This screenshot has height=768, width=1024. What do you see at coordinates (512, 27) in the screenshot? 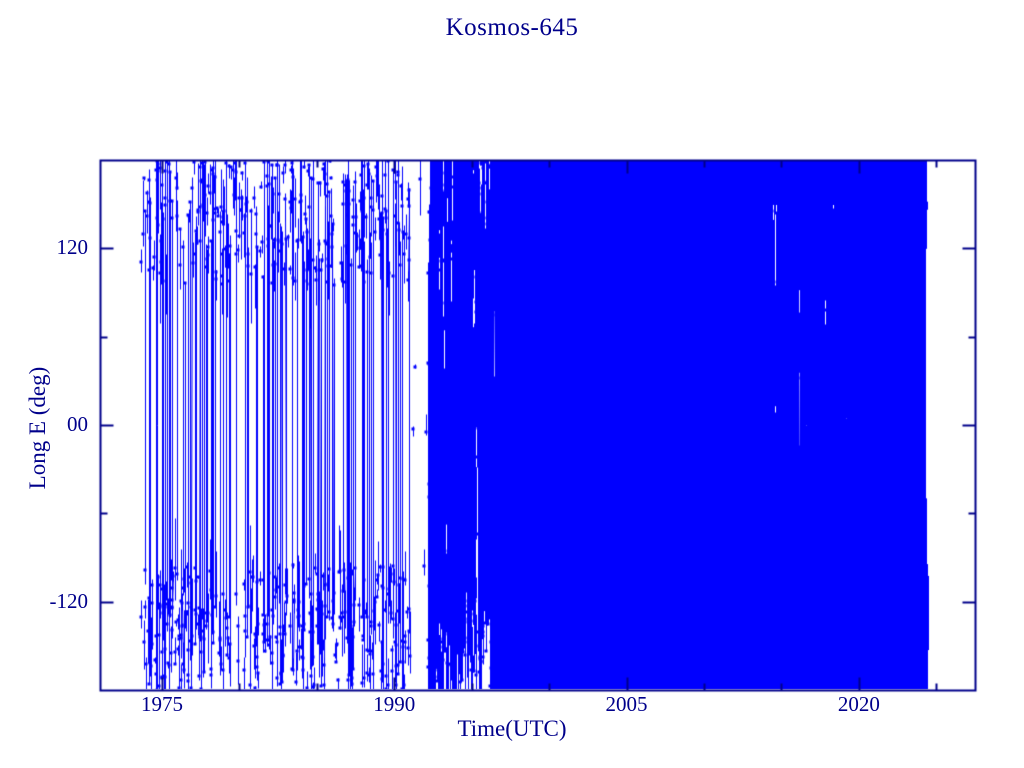
I see `page-title: Kosmos-645` at bounding box center [512, 27].